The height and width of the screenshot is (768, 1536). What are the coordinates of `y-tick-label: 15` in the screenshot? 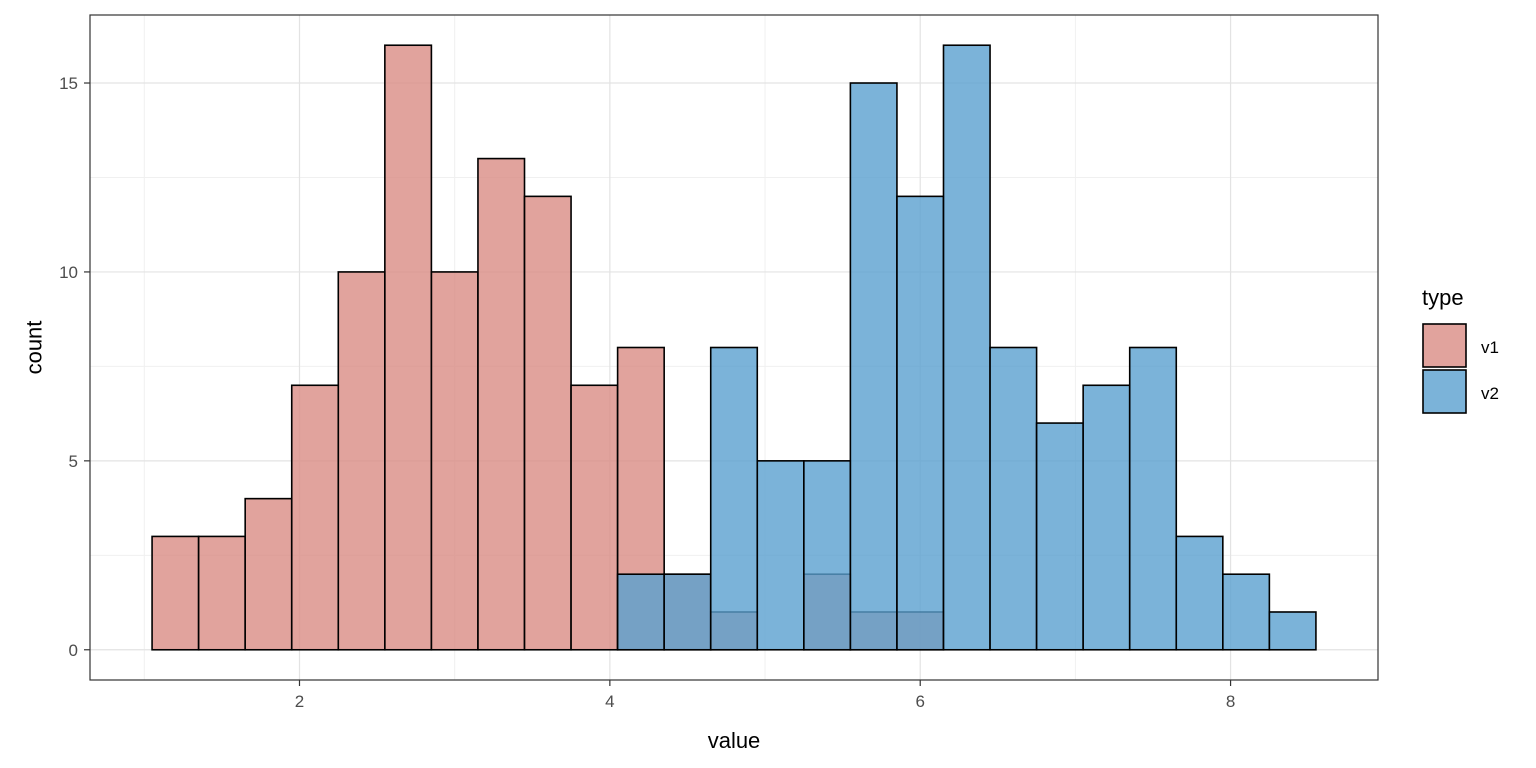 It's located at (68, 83).